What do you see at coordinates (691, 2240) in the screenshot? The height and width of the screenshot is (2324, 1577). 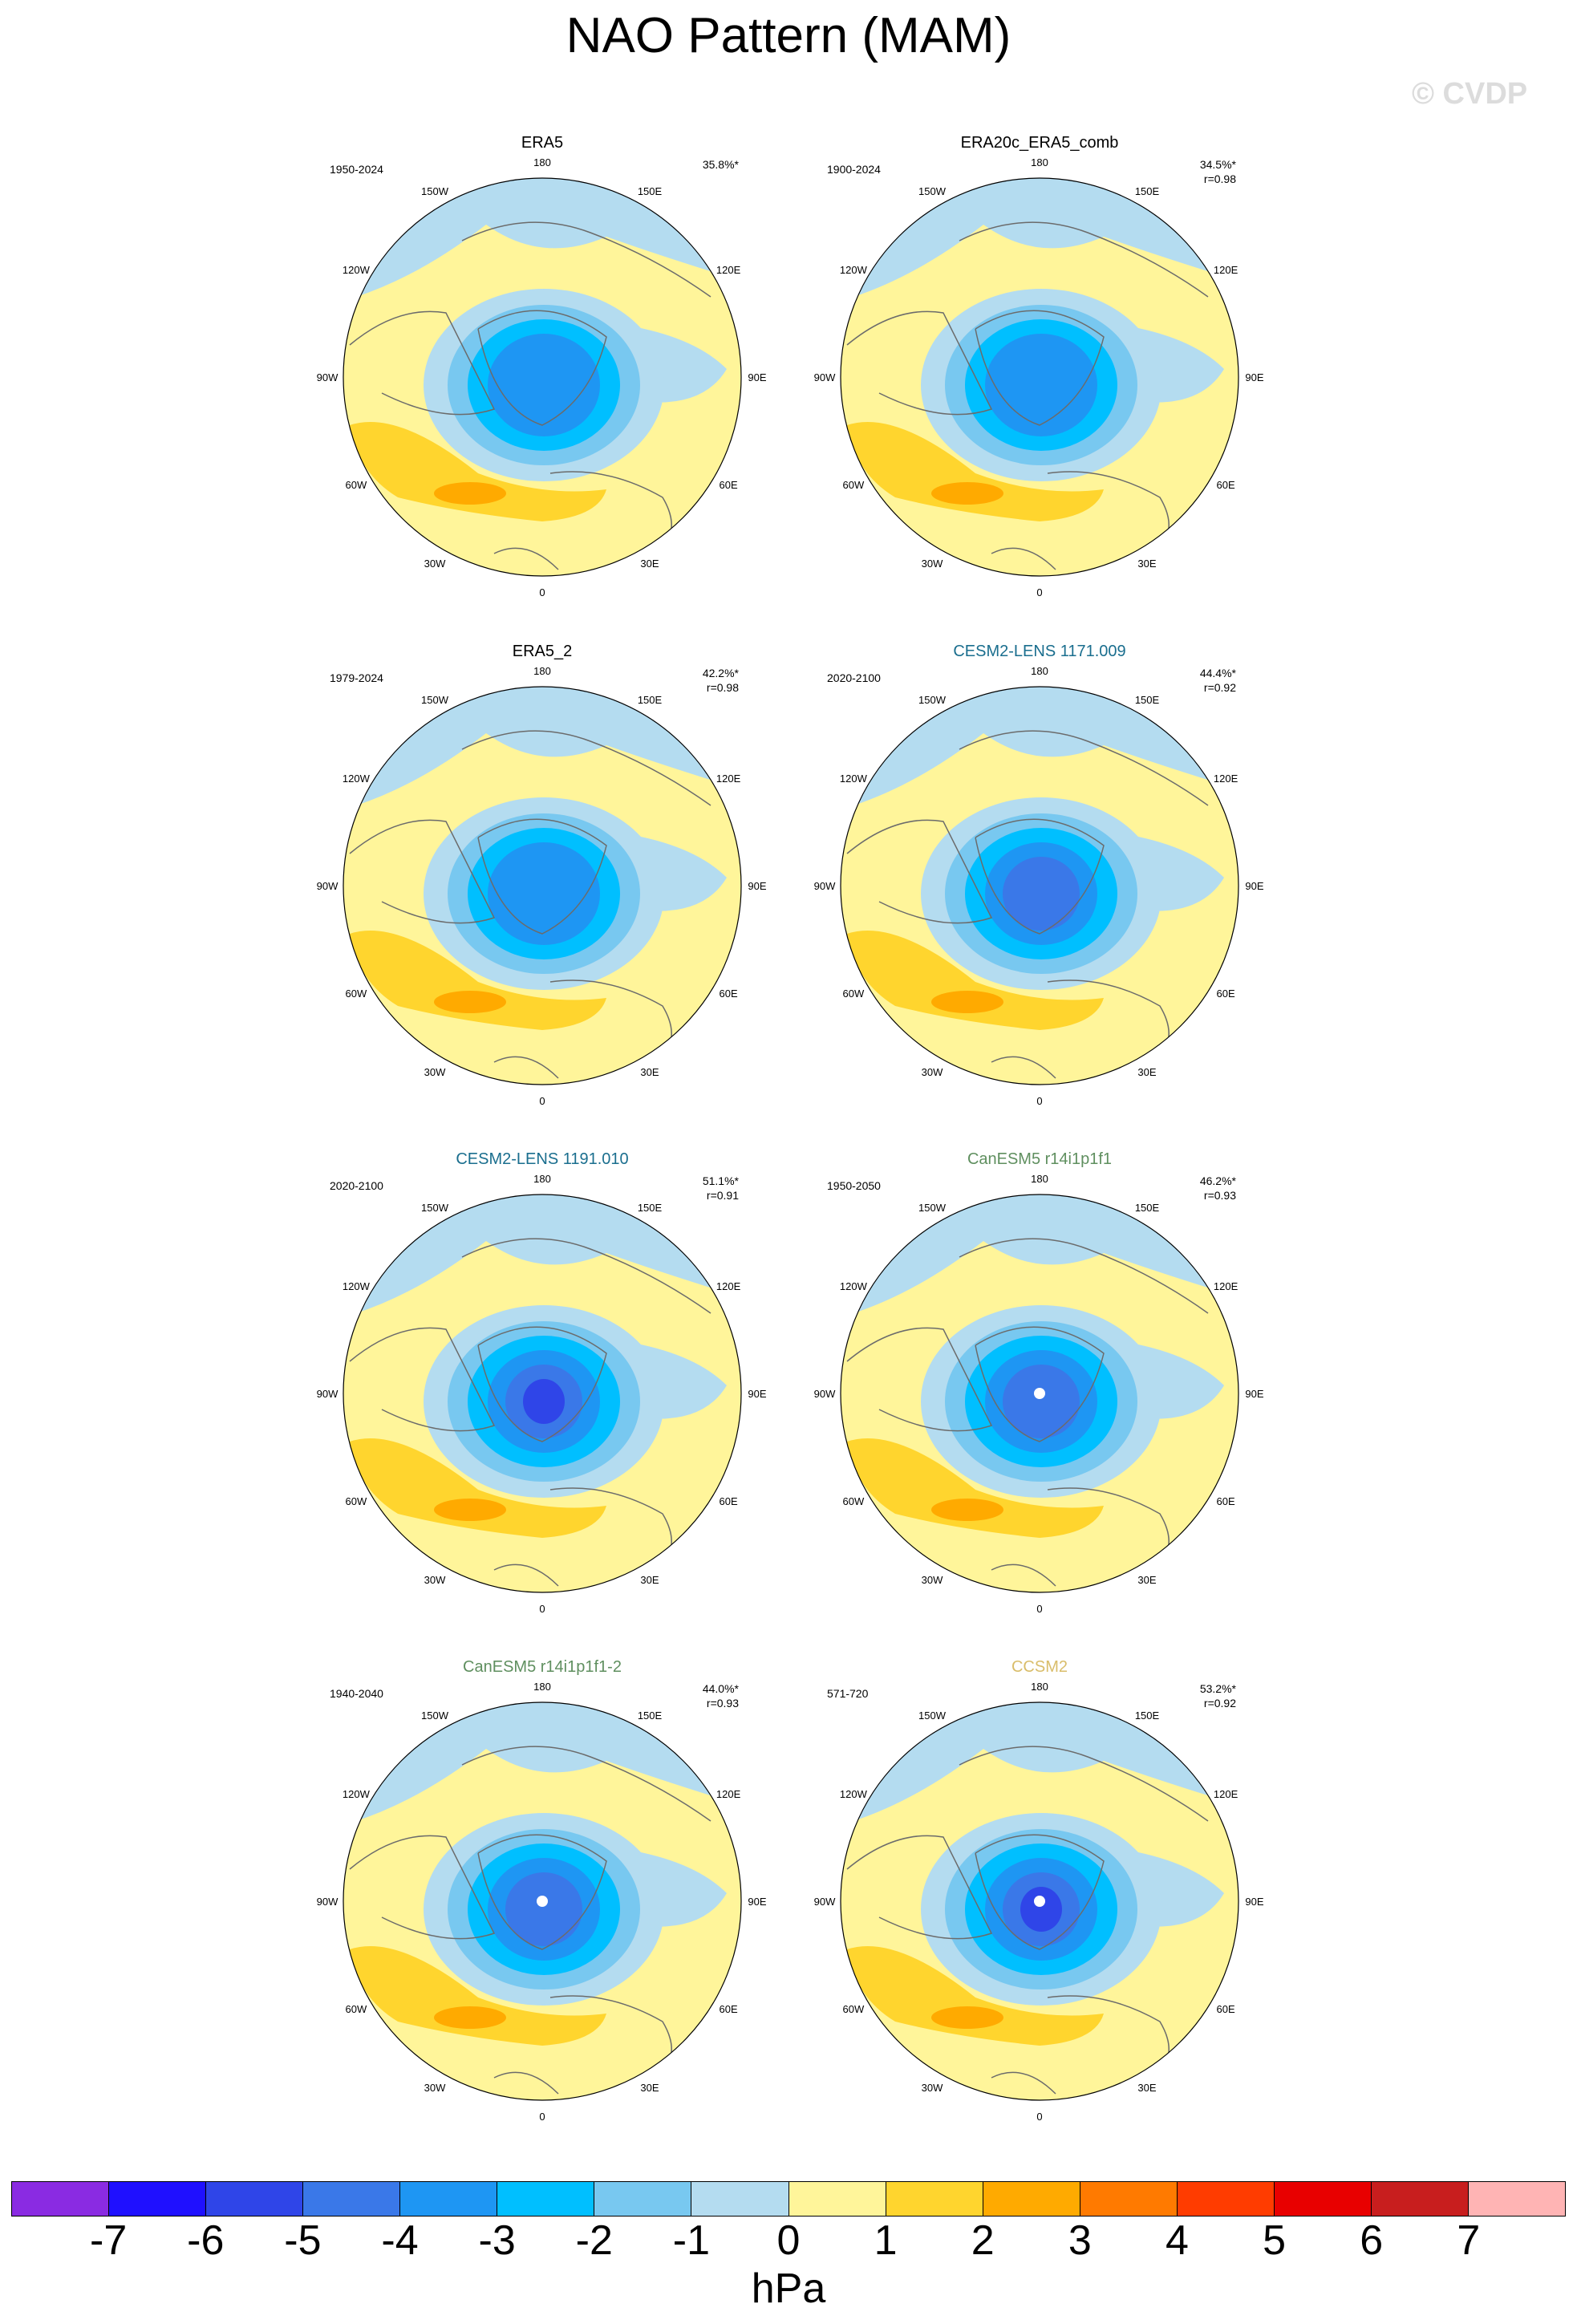 I see `colorbar-tick-label: -1` at bounding box center [691, 2240].